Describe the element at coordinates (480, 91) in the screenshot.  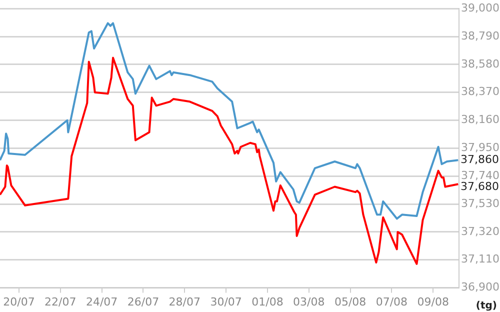
I see `y-tick-label: 38,370` at that location.